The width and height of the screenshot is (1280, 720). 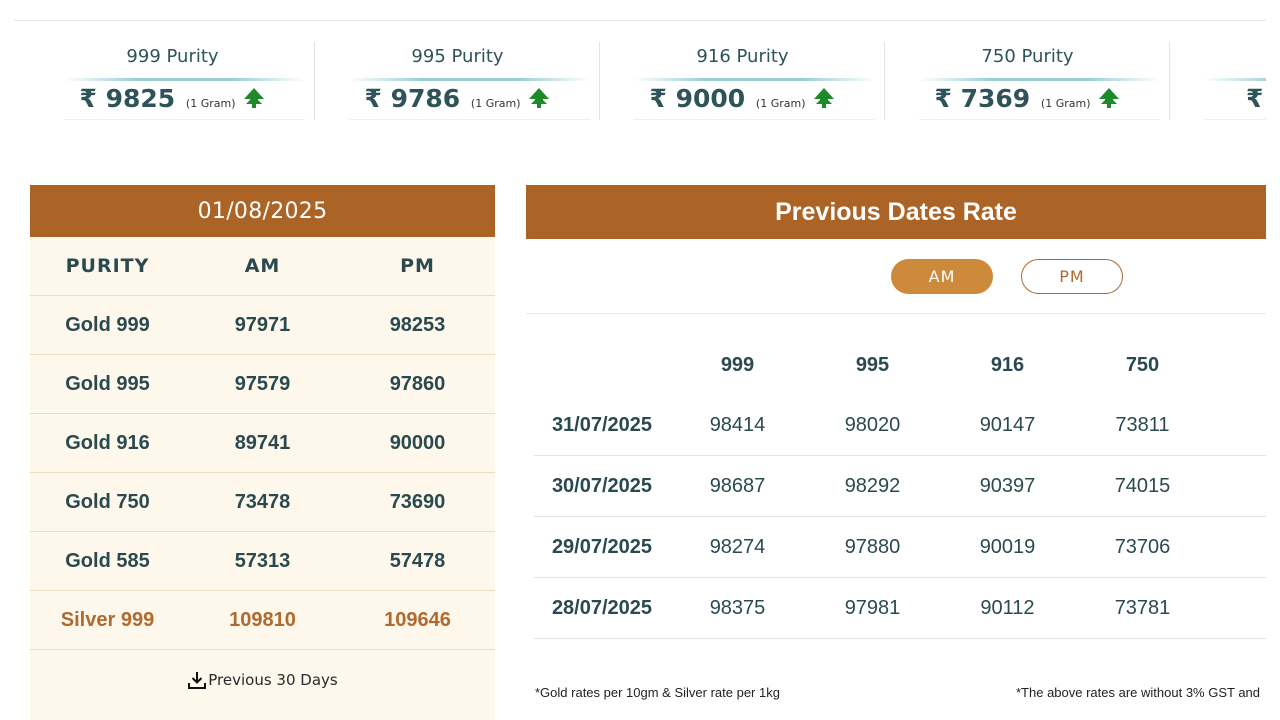 What do you see at coordinates (457, 81) in the screenshot?
I see `ticker-card-995: 995 Purity ₹ 9786 (1 Gram)` at bounding box center [457, 81].